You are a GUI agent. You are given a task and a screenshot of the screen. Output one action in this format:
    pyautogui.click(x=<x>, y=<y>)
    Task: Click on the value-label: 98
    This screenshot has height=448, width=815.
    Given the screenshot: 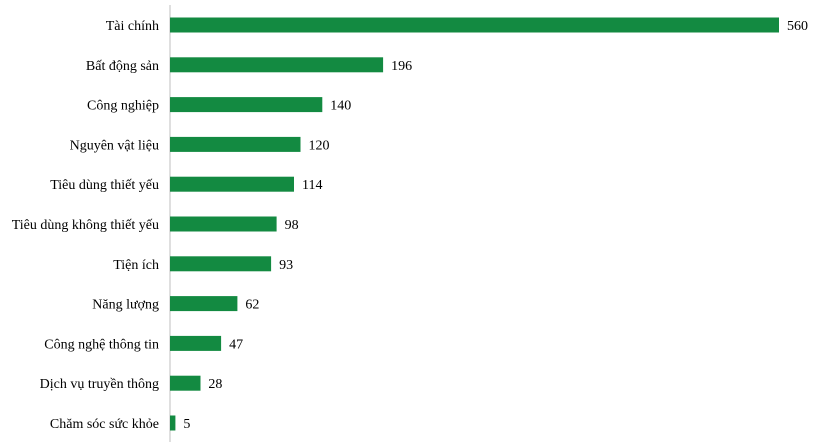 What is the action you would take?
    pyautogui.click(x=292, y=225)
    